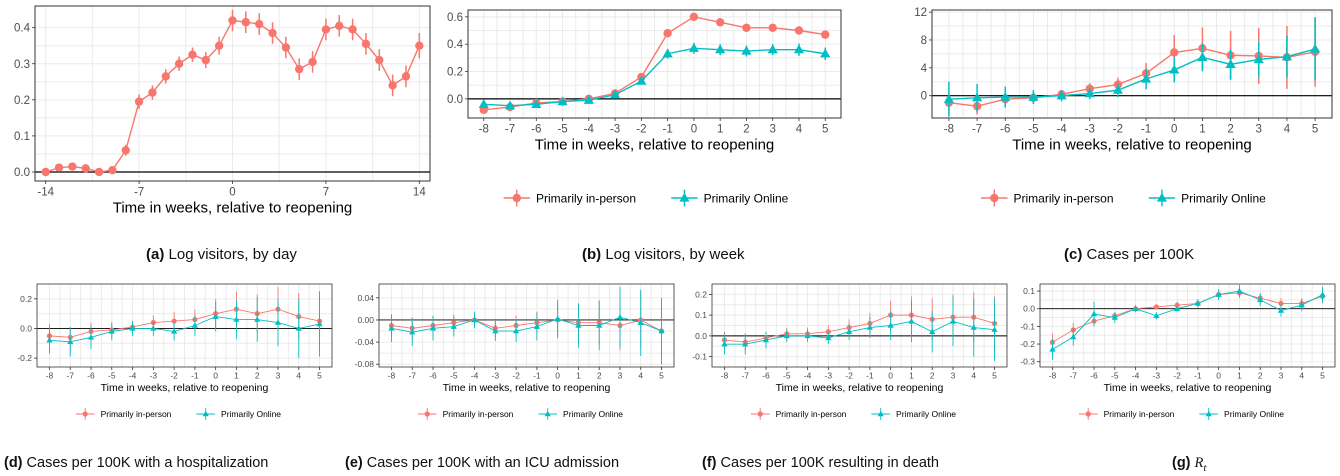  I want to click on caption-b: (b) Log visitors, by week, so click(663, 254).